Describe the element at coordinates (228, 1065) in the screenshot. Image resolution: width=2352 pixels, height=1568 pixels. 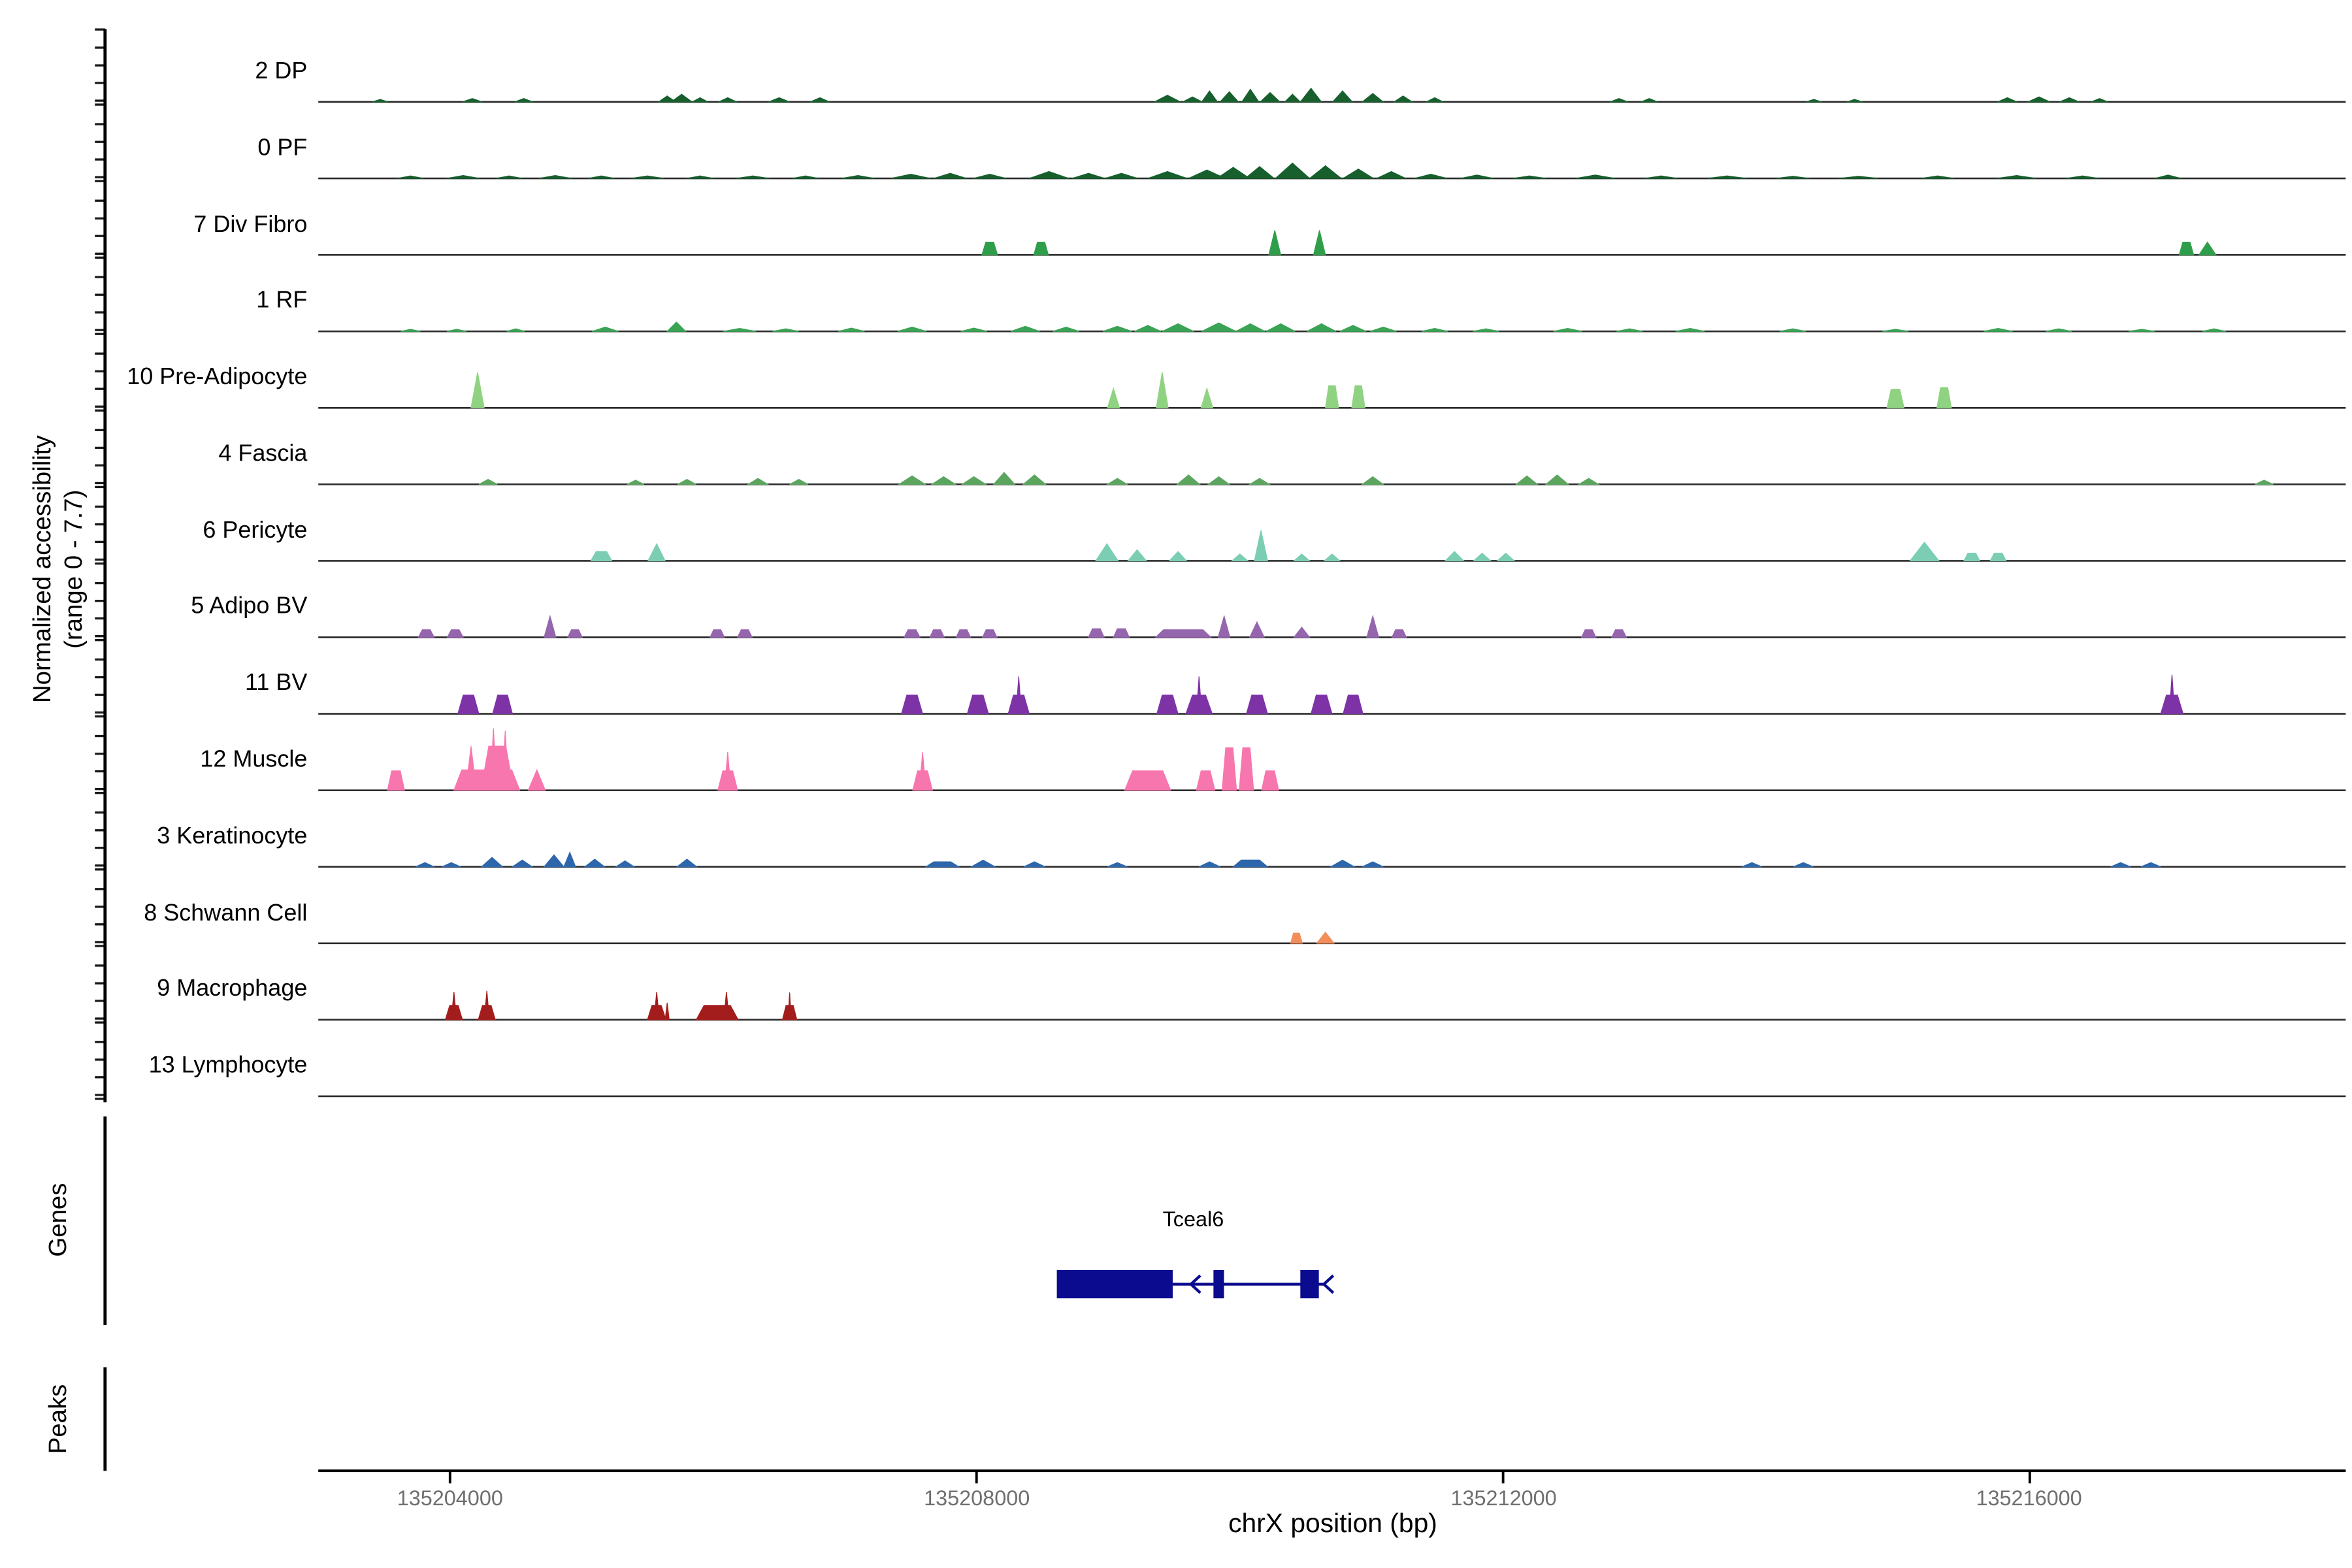
I see `track-label-13-lymphocyte: 13 Lymphocyte` at that location.